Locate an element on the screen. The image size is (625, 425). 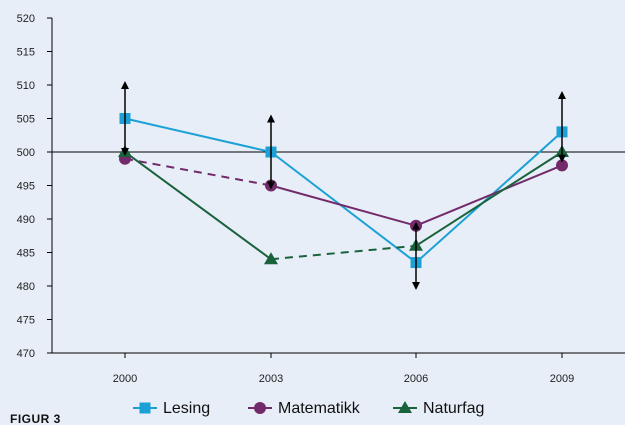
y-tick-label: 480 is located at coordinates (26, 287).